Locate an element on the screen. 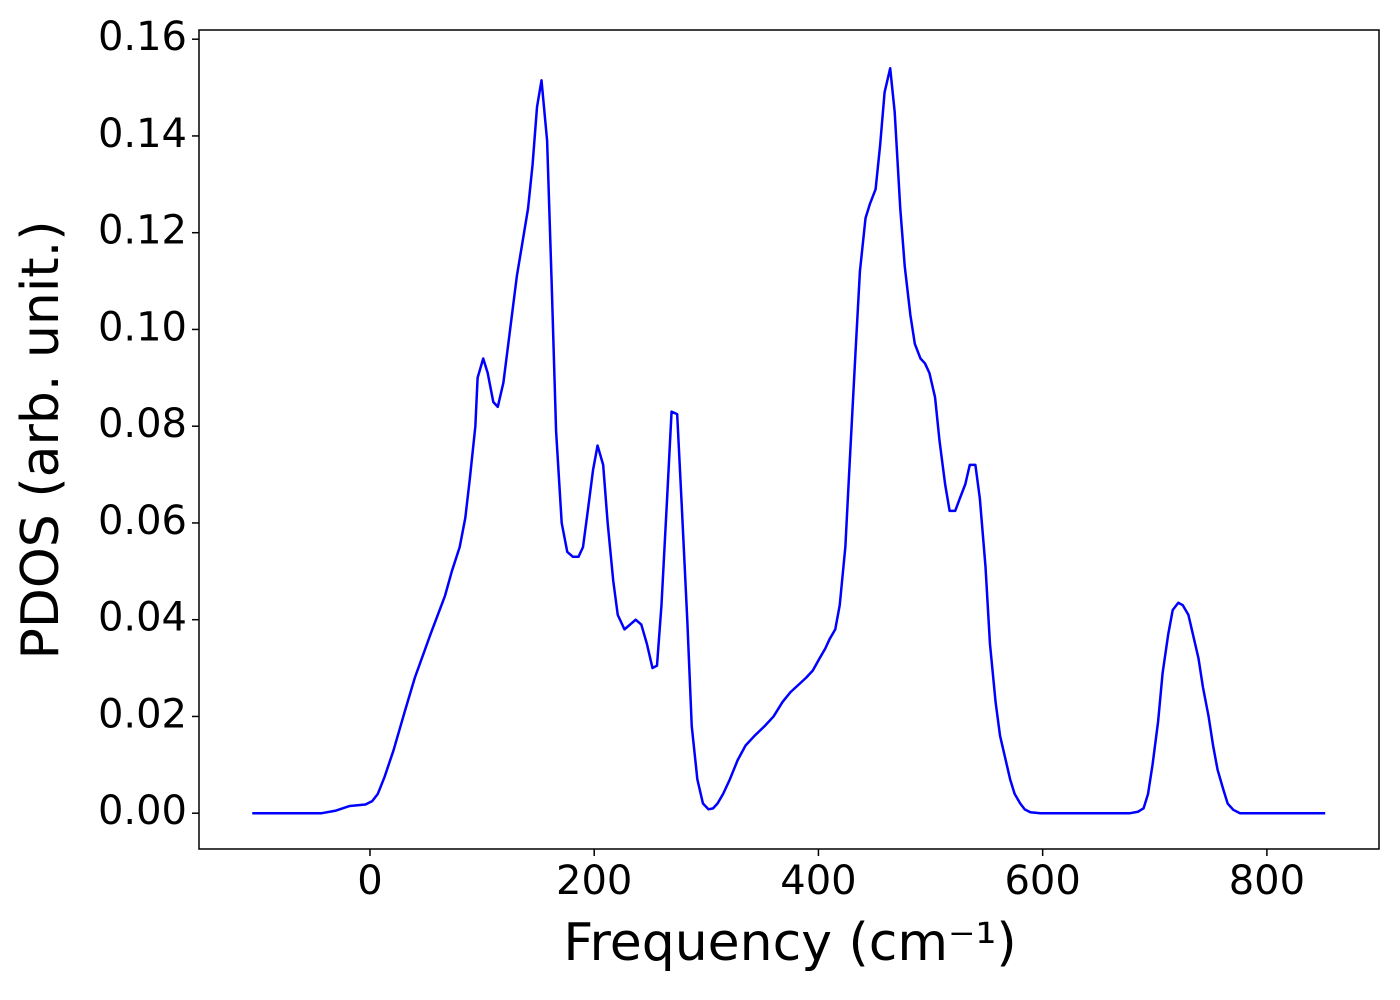 The width and height of the screenshot is (1400, 1000). y-tick-label: 0.00 is located at coordinates (142, 811).